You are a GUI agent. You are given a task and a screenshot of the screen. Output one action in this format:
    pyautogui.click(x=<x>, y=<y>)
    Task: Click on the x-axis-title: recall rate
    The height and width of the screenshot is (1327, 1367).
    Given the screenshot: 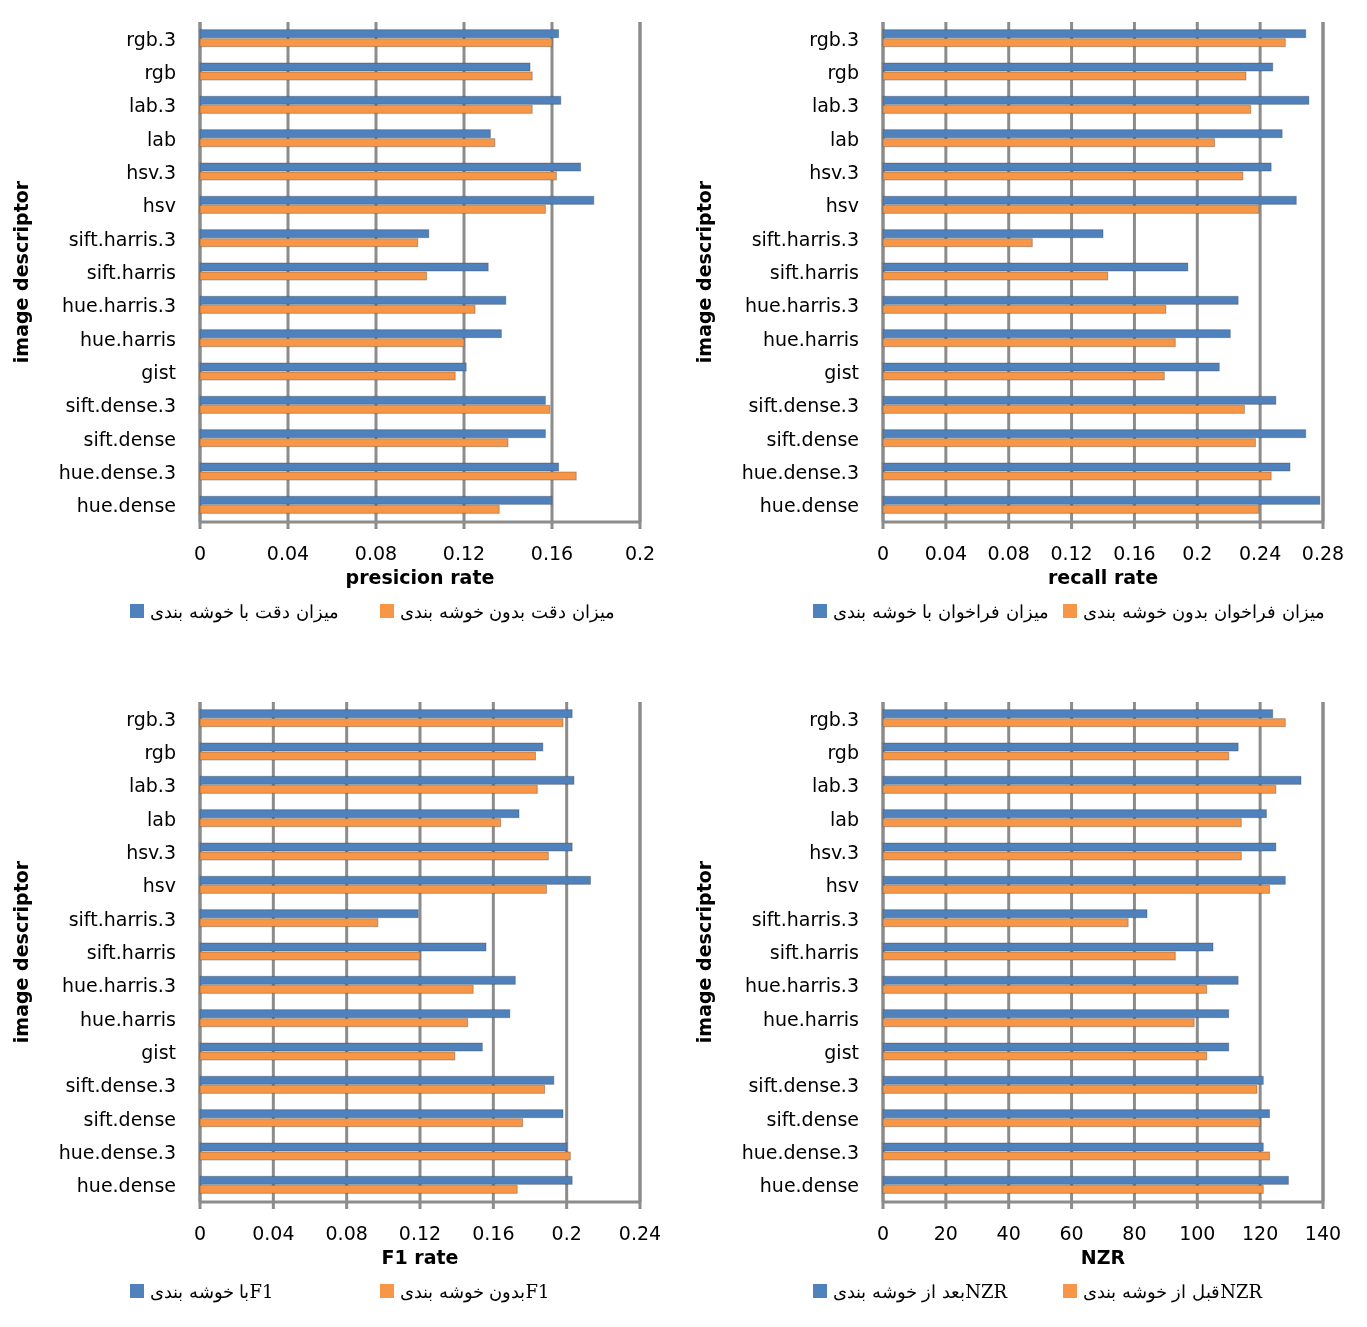 What is the action you would take?
    pyautogui.click(x=1103, y=577)
    